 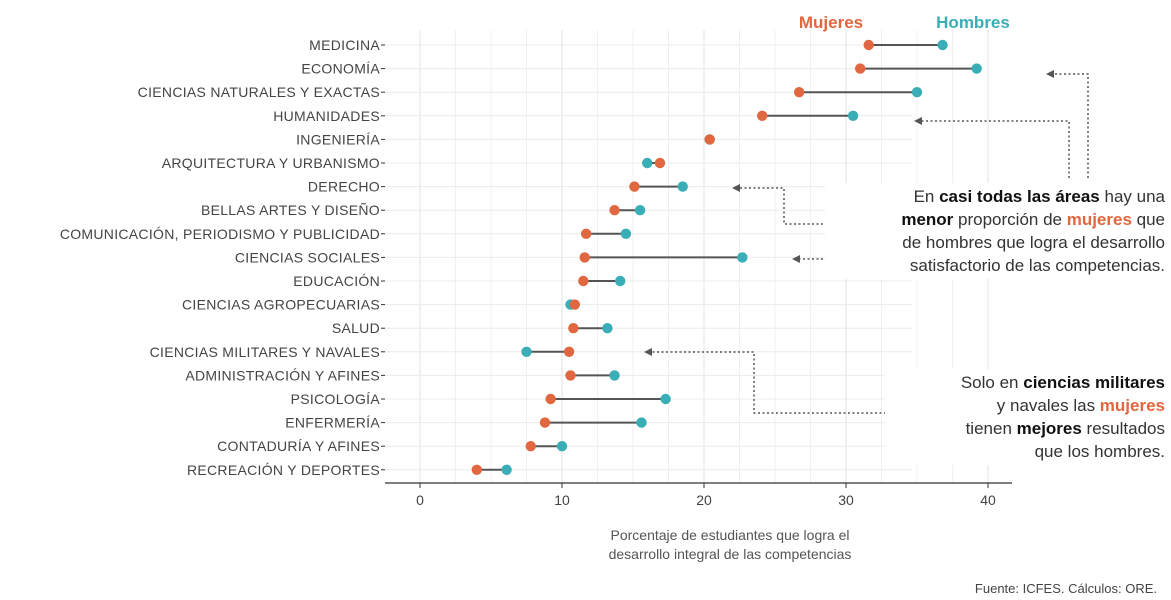 I want to click on category-label: BELLAS ARTES Y DISEÑO, so click(x=290, y=210).